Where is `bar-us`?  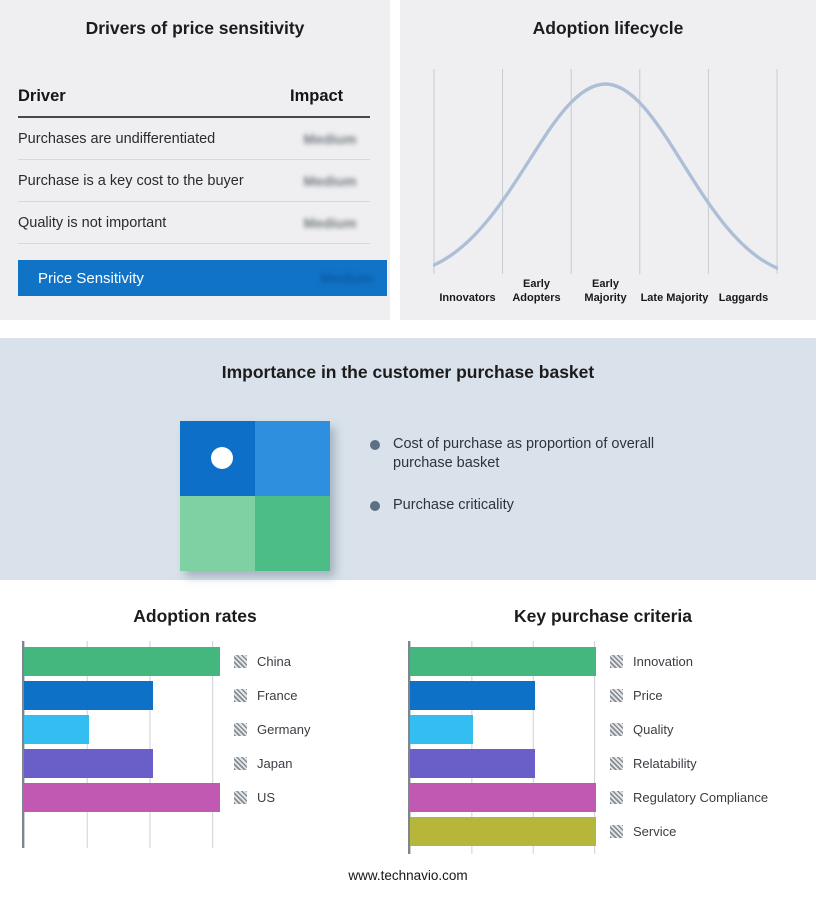 bar-us is located at coordinates (122, 797).